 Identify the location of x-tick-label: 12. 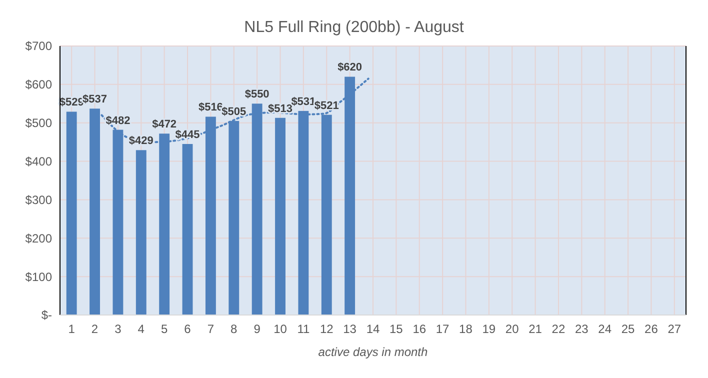
(327, 329).